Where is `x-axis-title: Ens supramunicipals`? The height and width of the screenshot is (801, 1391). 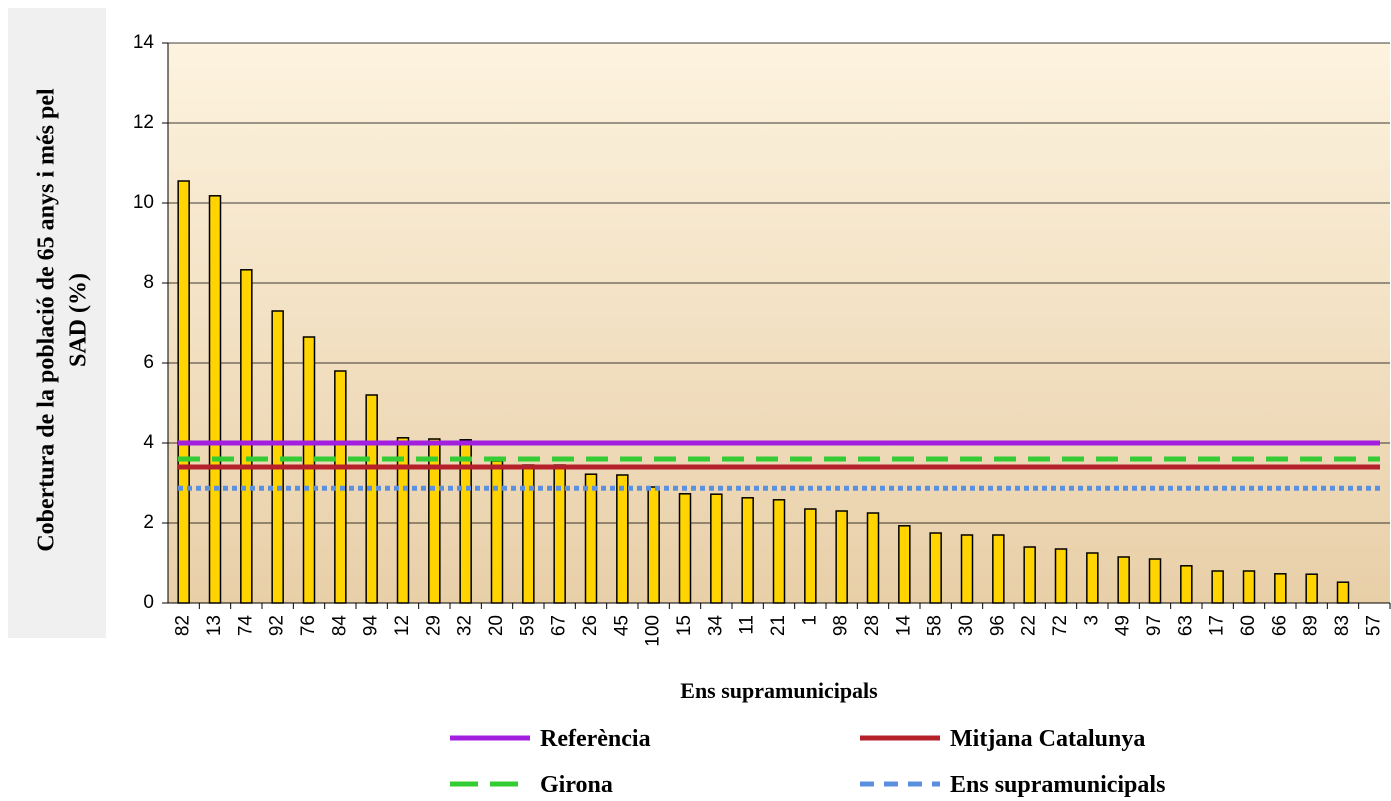 x-axis-title: Ens supramunicipals is located at coordinates (779, 690).